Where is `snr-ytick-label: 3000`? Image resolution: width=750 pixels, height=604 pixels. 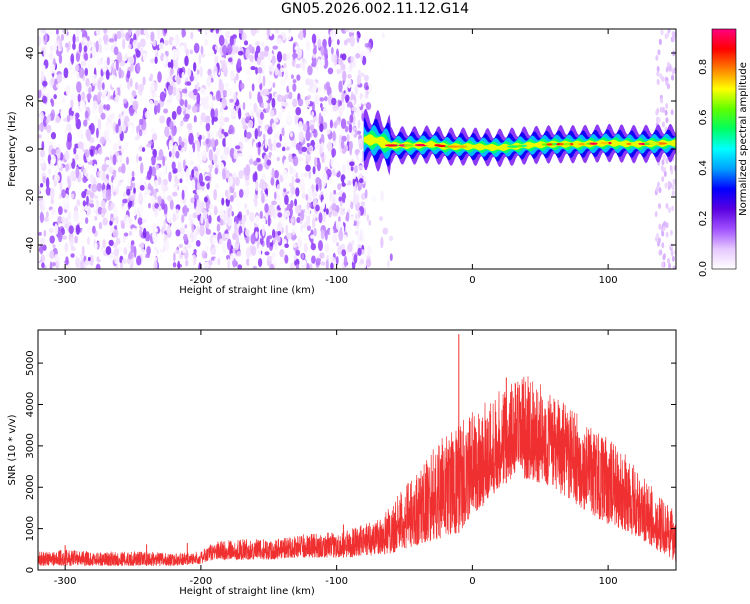 snr-ytick-label: 3000 is located at coordinates (30, 445).